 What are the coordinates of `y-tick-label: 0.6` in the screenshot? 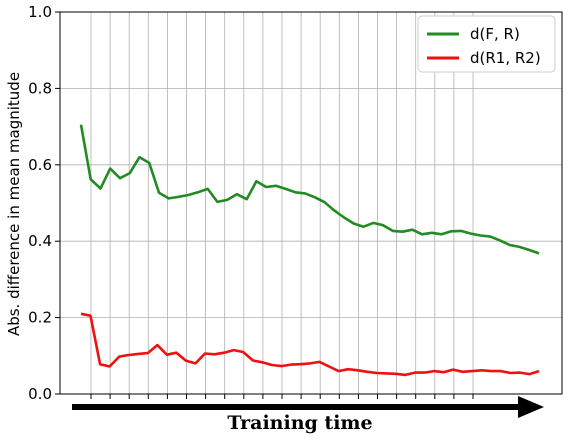 It's located at (40, 165).